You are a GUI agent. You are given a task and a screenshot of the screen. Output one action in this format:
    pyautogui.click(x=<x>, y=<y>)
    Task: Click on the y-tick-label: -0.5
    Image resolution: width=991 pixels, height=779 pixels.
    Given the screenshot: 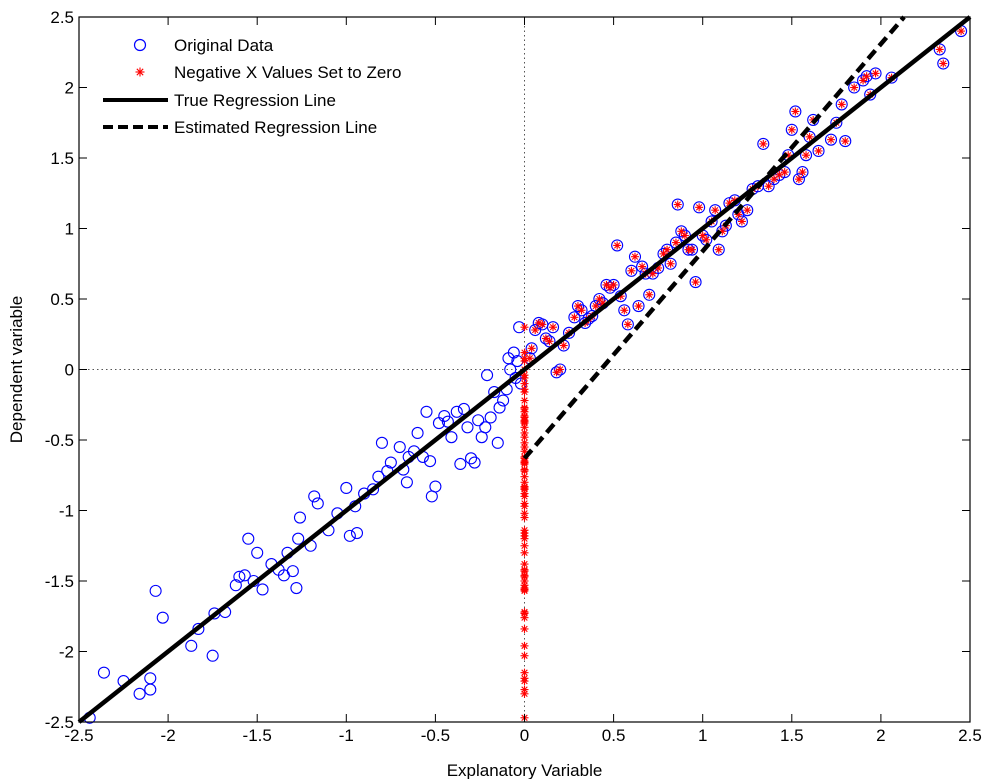 What is the action you would take?
    pyautogui.click(x=59, y=440)
    